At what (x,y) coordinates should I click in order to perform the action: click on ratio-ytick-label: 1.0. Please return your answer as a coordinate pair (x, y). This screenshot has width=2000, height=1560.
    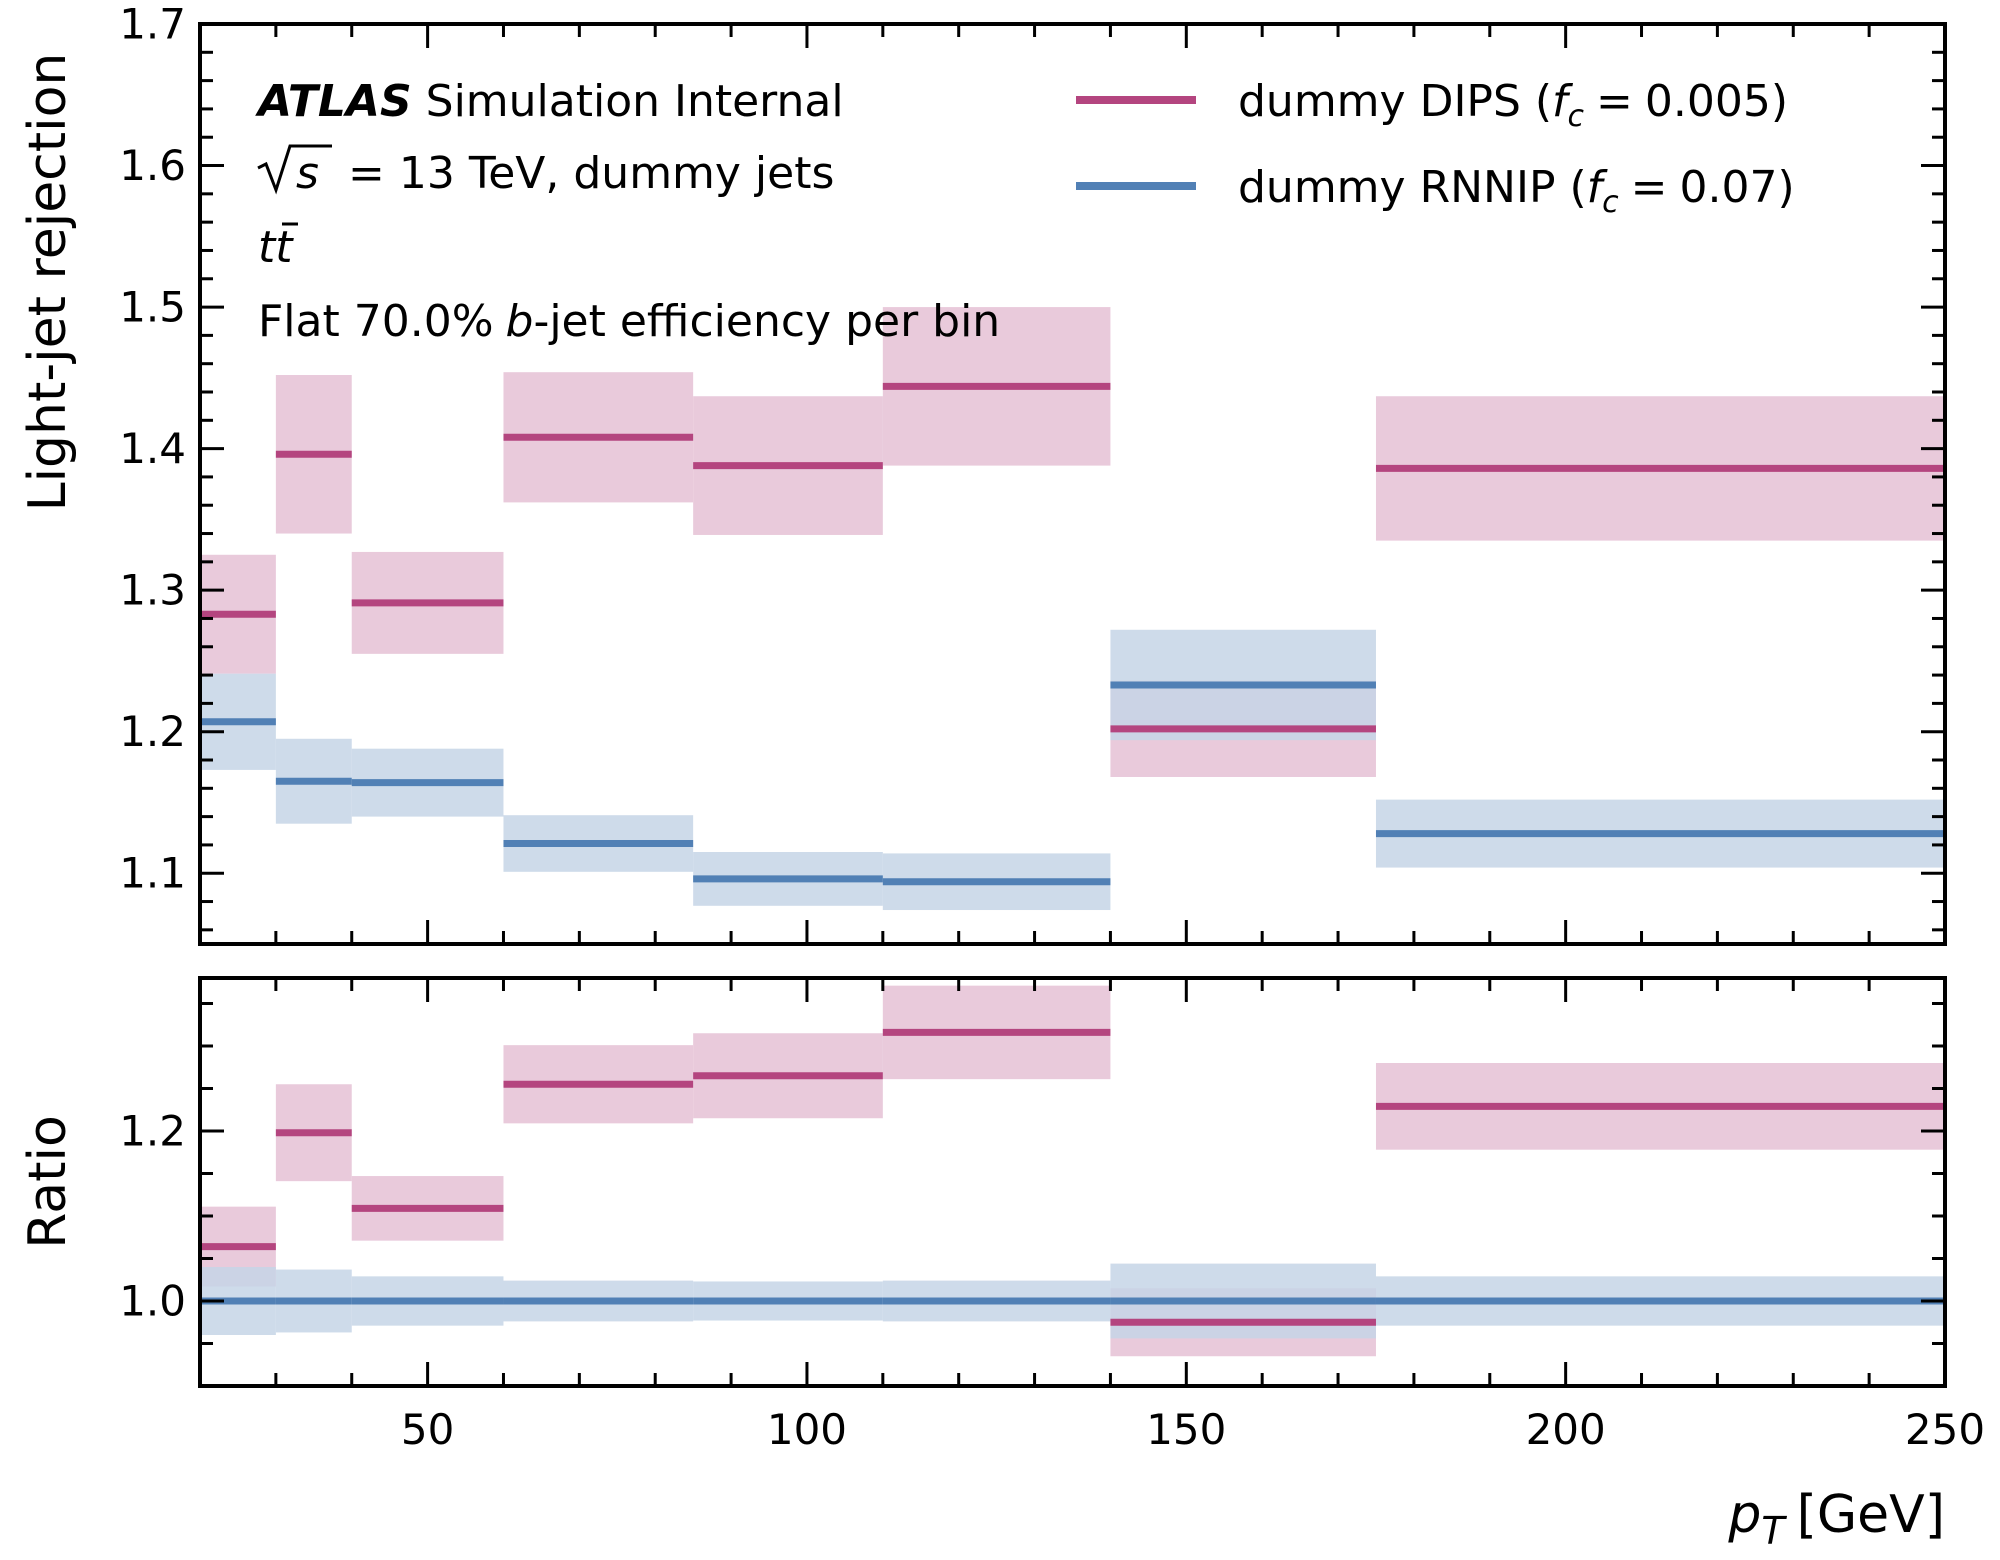
    Looking at the image, I should click on (152, 1301).